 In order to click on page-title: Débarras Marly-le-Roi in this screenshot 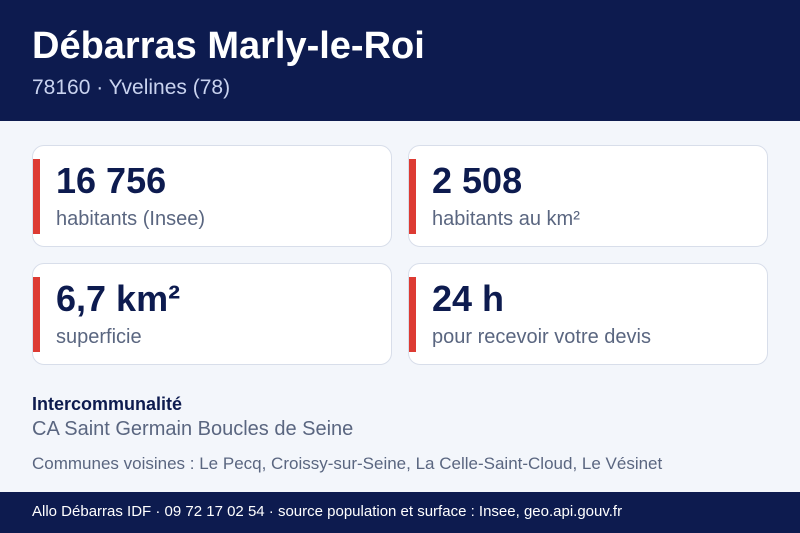, I will do `click(228, 46)`.